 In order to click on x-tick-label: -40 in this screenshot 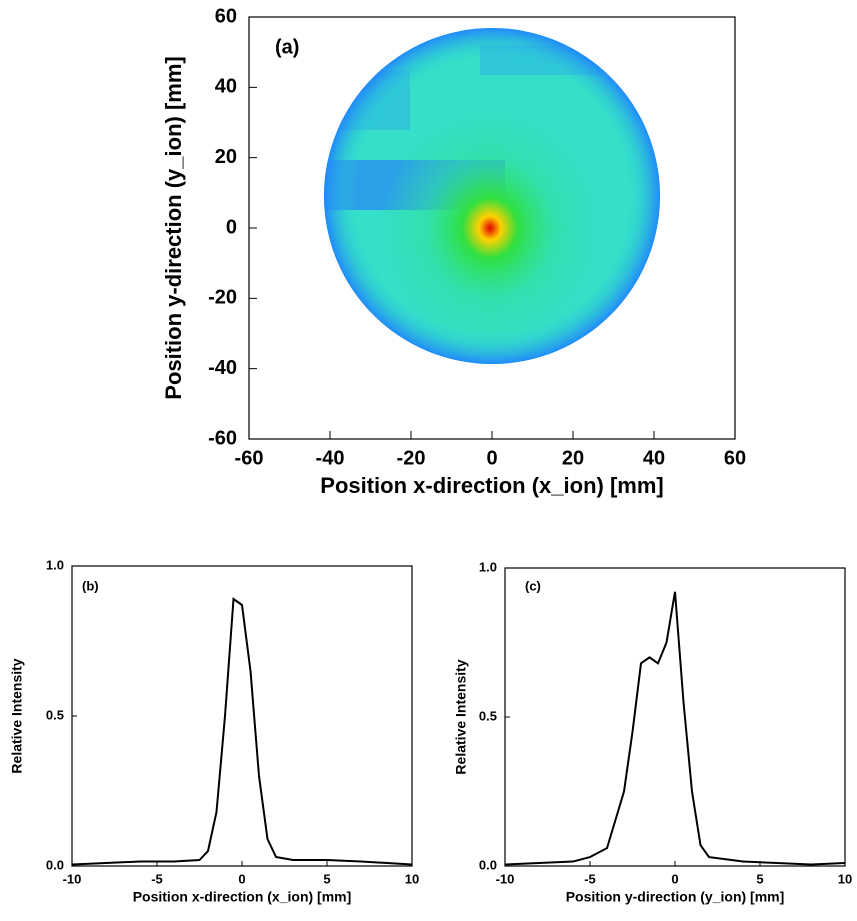, I will do `click(330, 458)`.